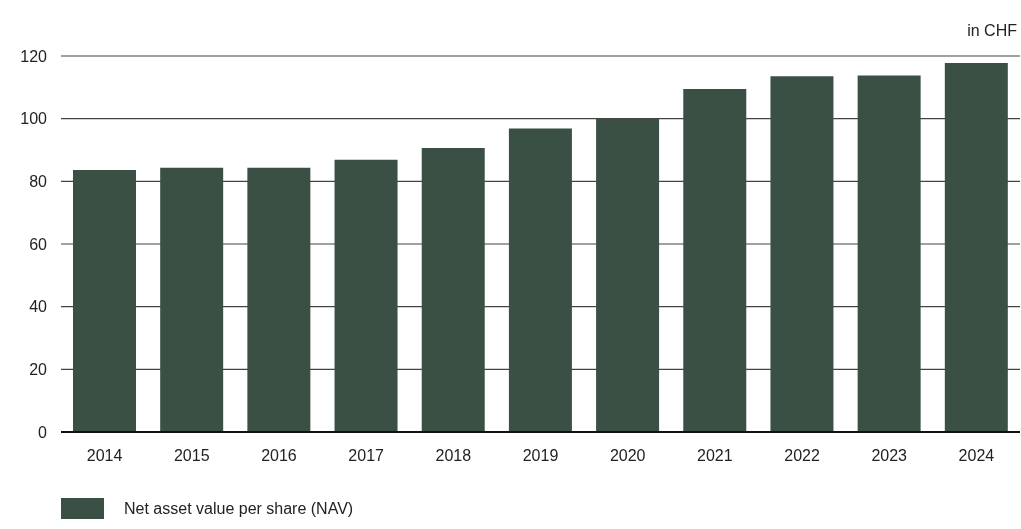  Describe the element at coordinates (38, 370) in the screenshot. I see `y-tick-label: 20` at that location.